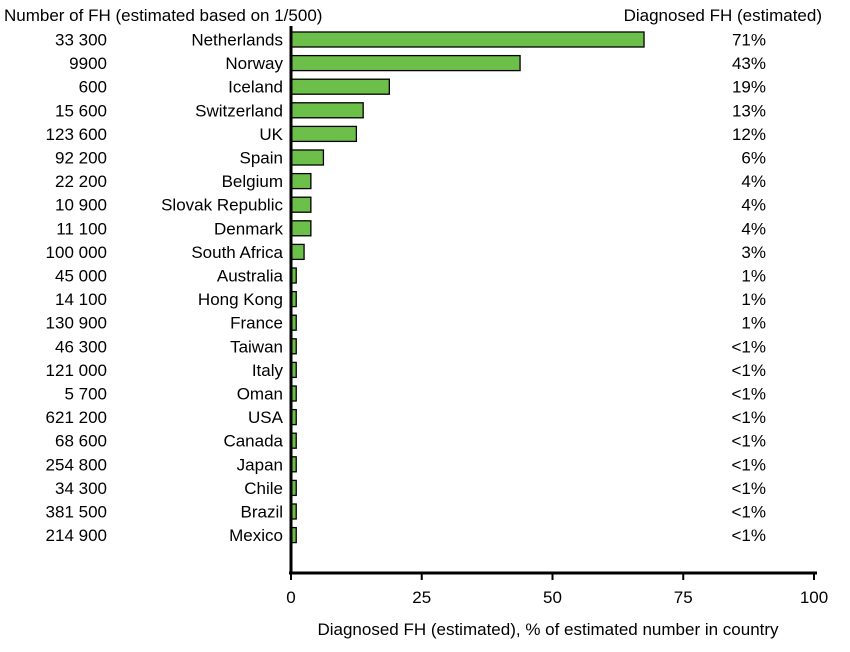  Describe the element at coordinates (256, 346) in the screenshot. I see `country-label: Taiwan` at that location.